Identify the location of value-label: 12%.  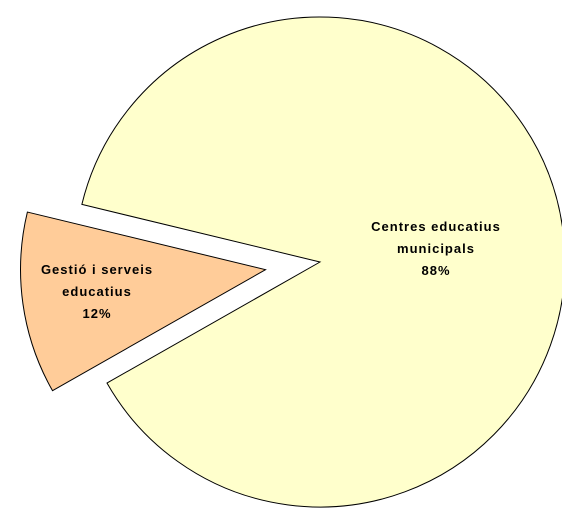
(97, 313).